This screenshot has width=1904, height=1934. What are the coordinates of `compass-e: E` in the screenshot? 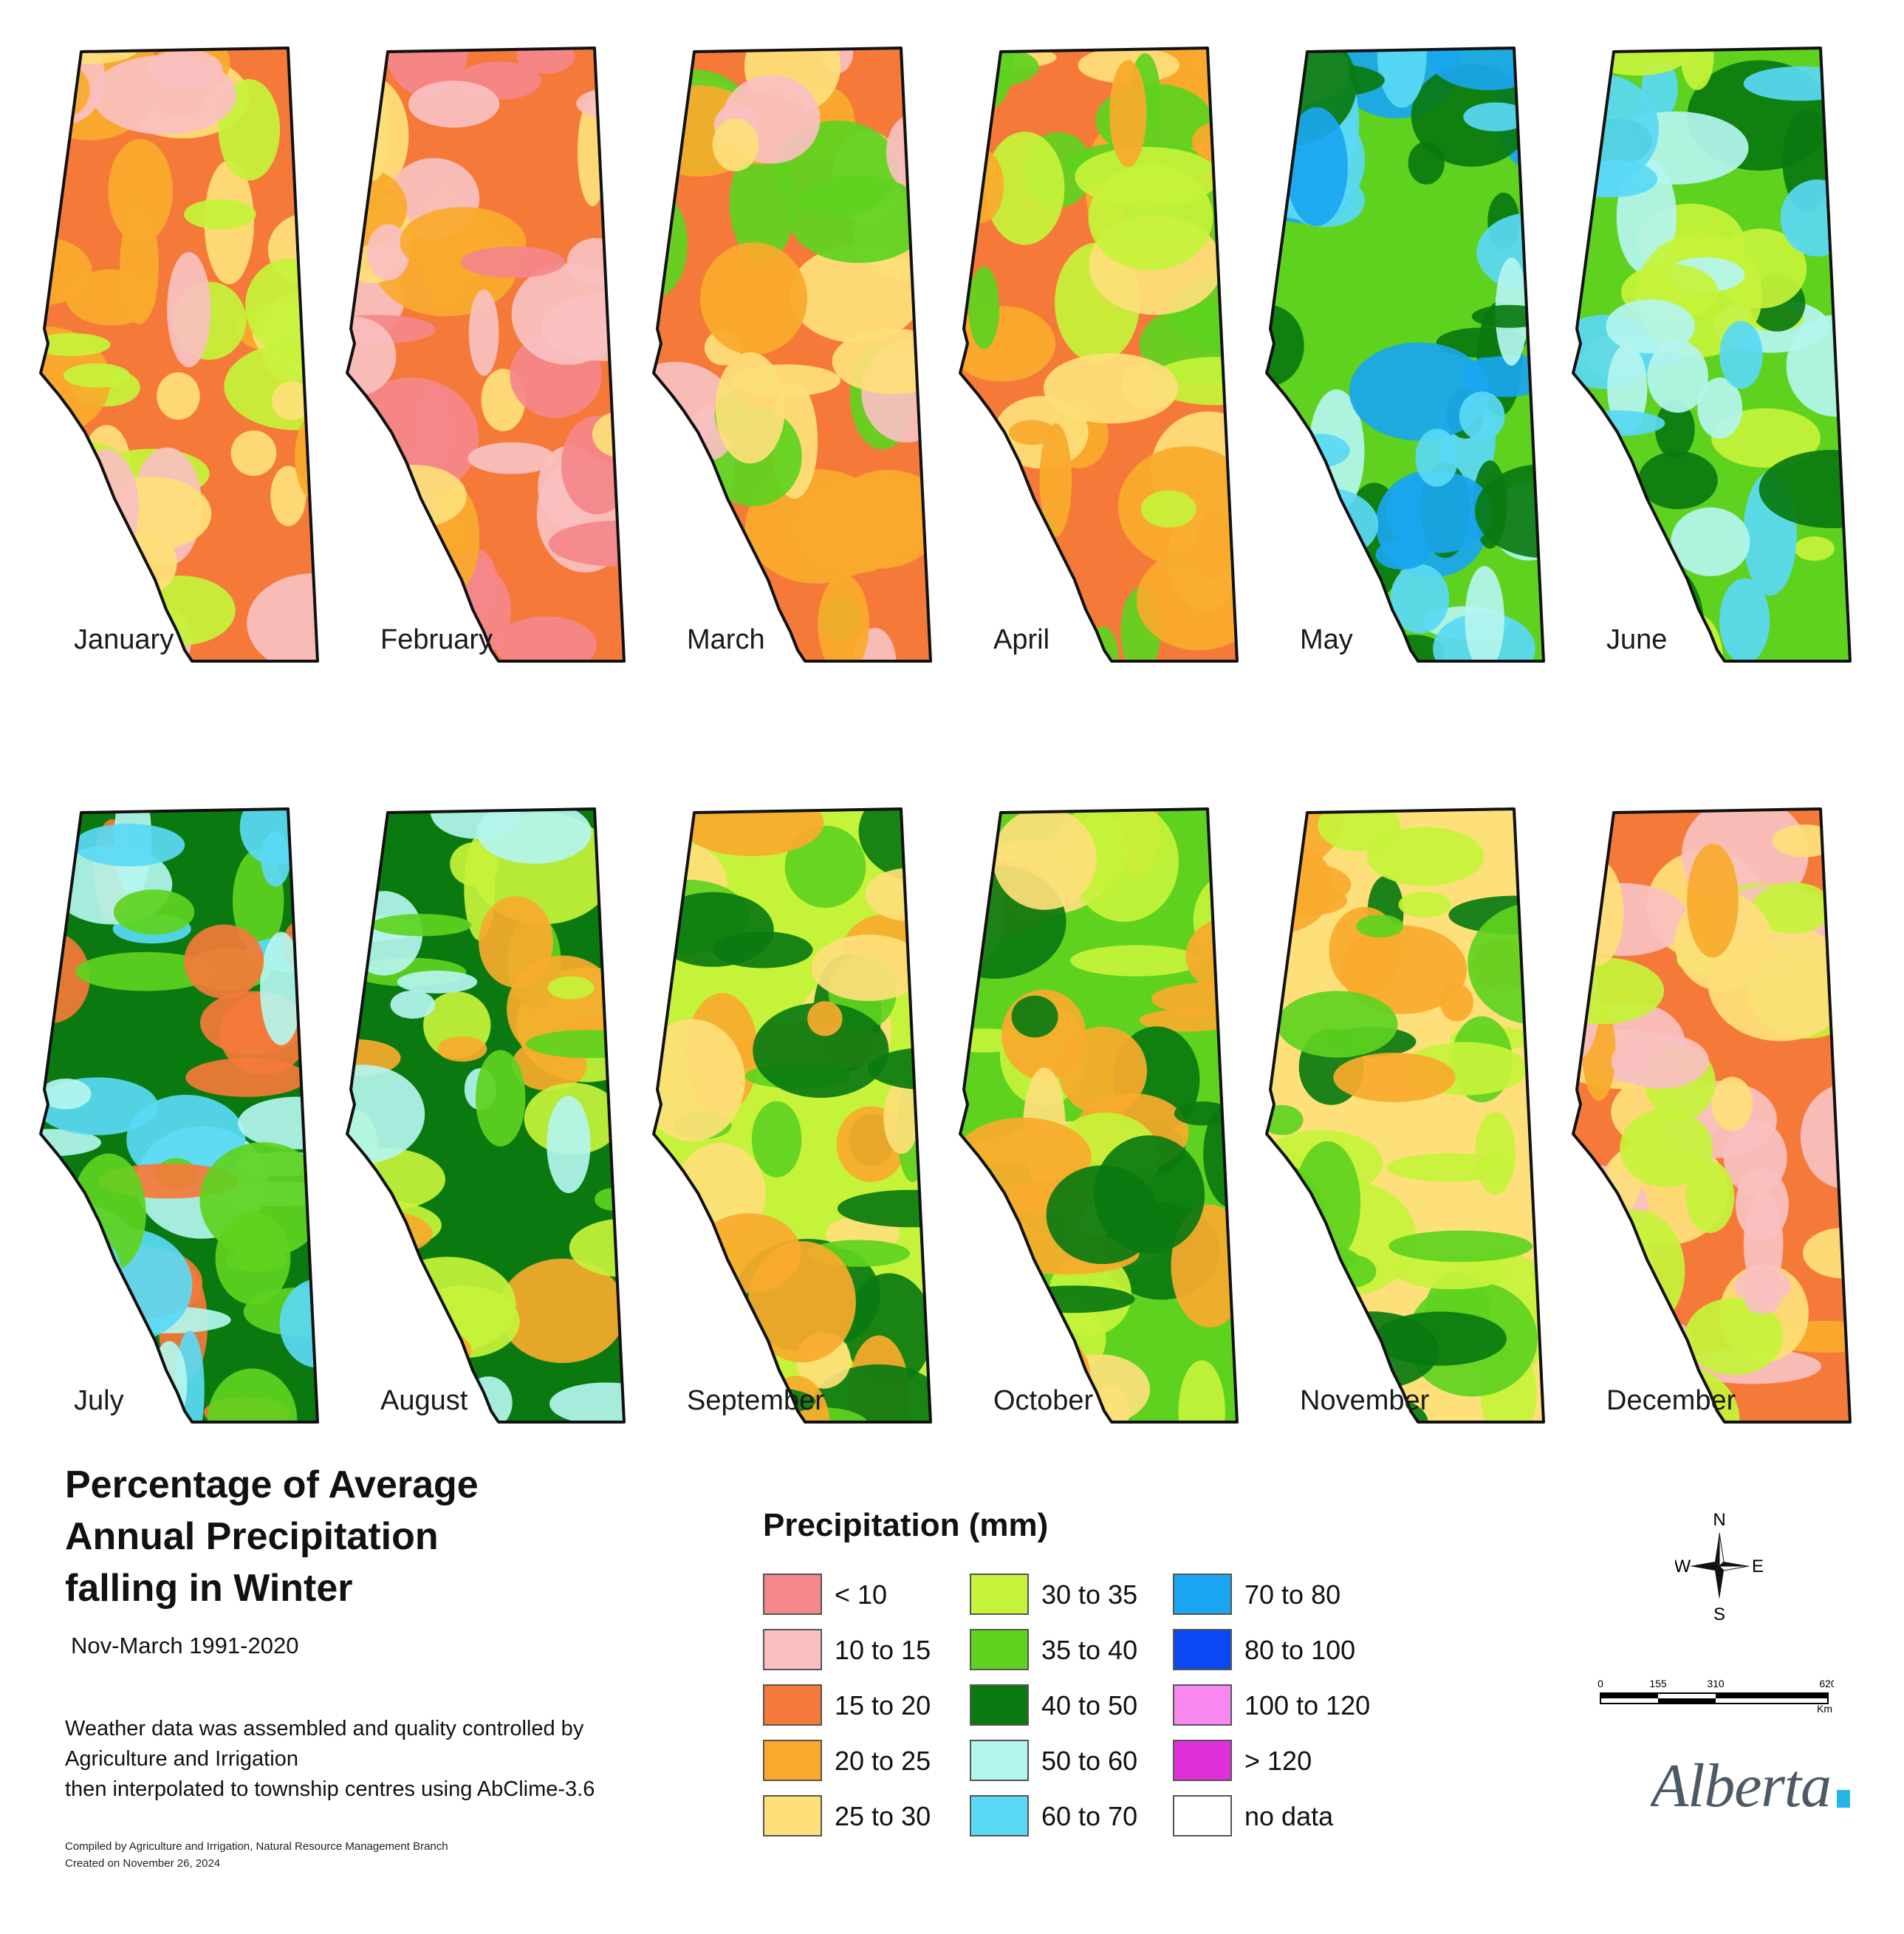 It's located at (1758, 1567).